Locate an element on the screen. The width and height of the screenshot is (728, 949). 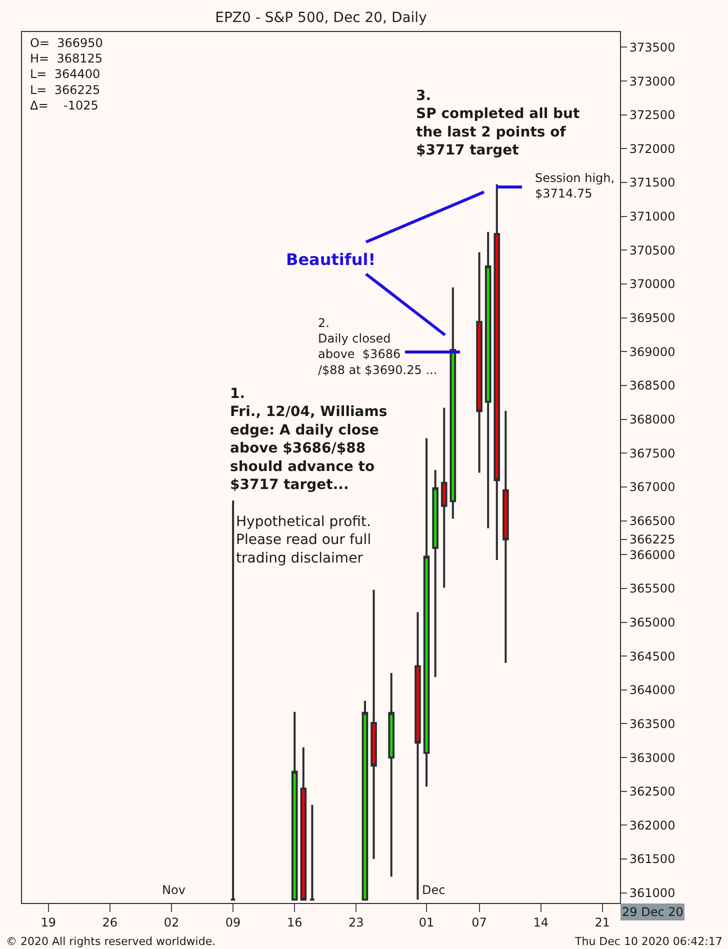
y-tick-label: 362000 is located at coordinates (652, 825).